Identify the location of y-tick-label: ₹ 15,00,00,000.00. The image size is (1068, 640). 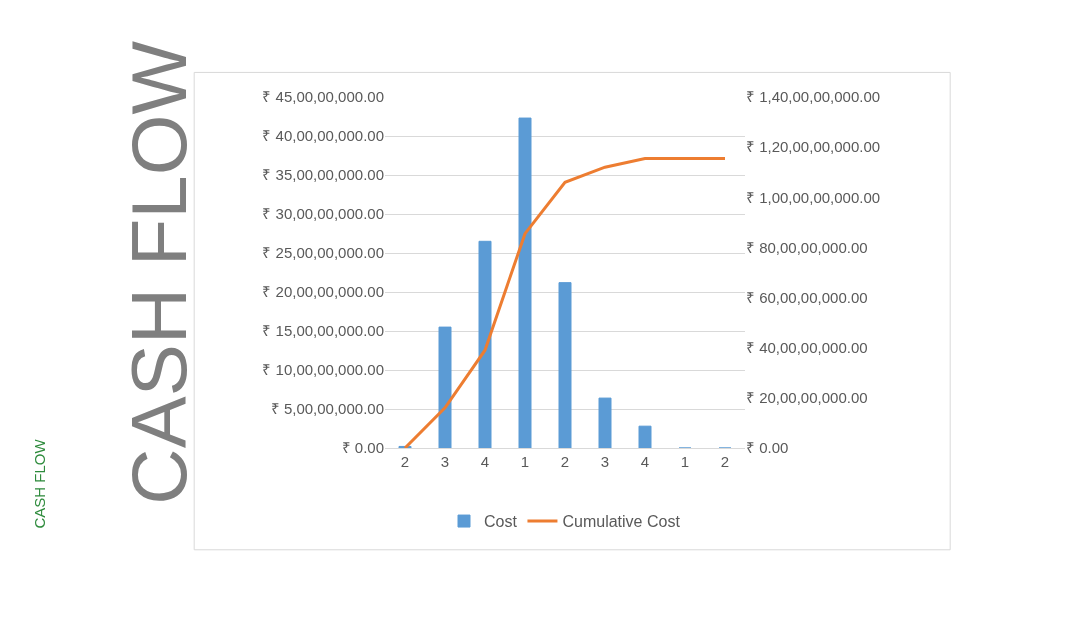
(323, 331).